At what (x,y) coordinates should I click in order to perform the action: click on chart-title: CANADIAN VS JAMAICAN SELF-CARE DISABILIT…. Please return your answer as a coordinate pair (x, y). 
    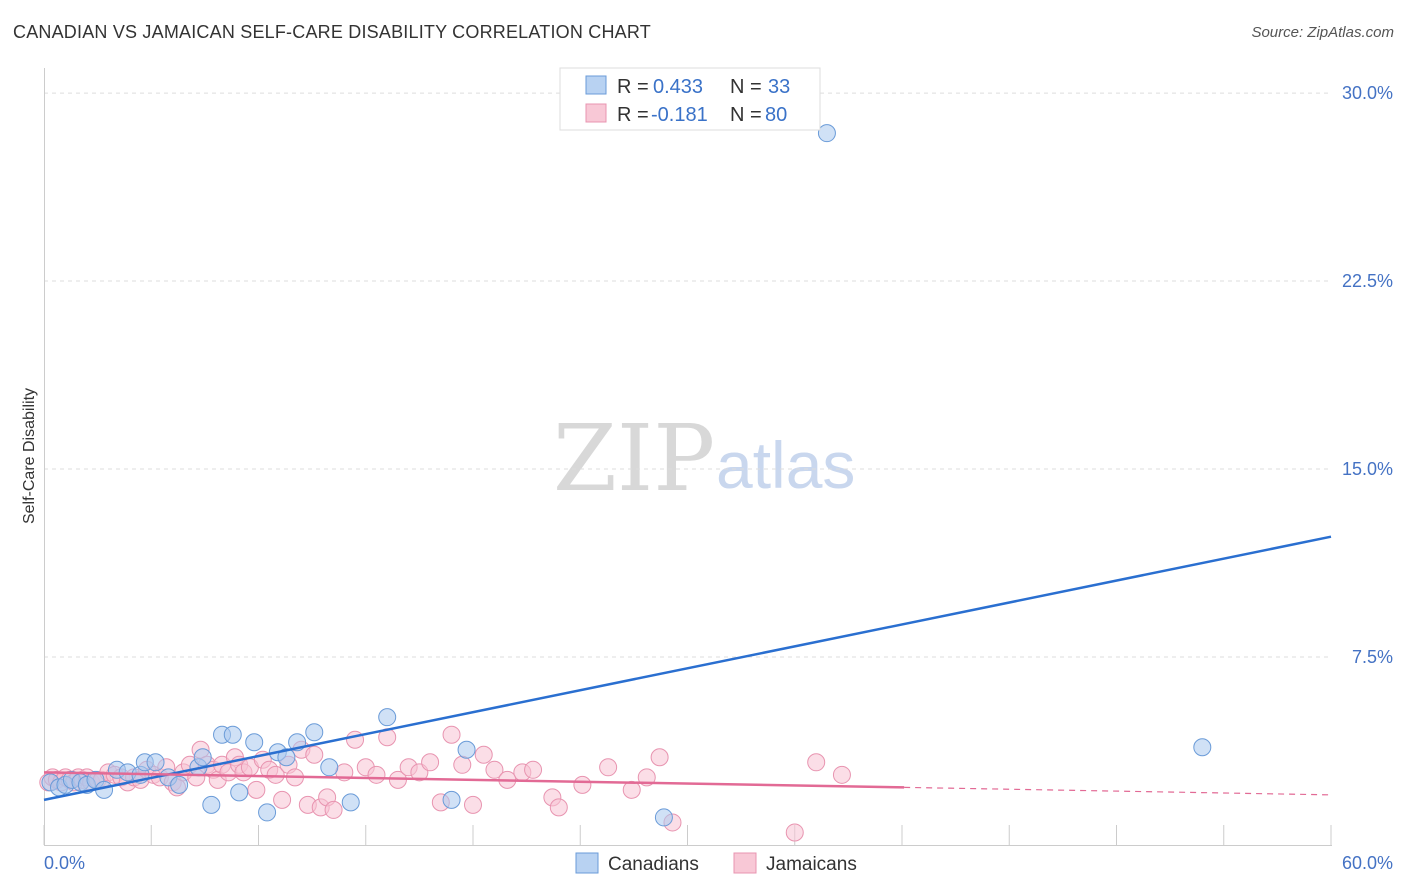
    Looking at the image, I should click on (332, 32).